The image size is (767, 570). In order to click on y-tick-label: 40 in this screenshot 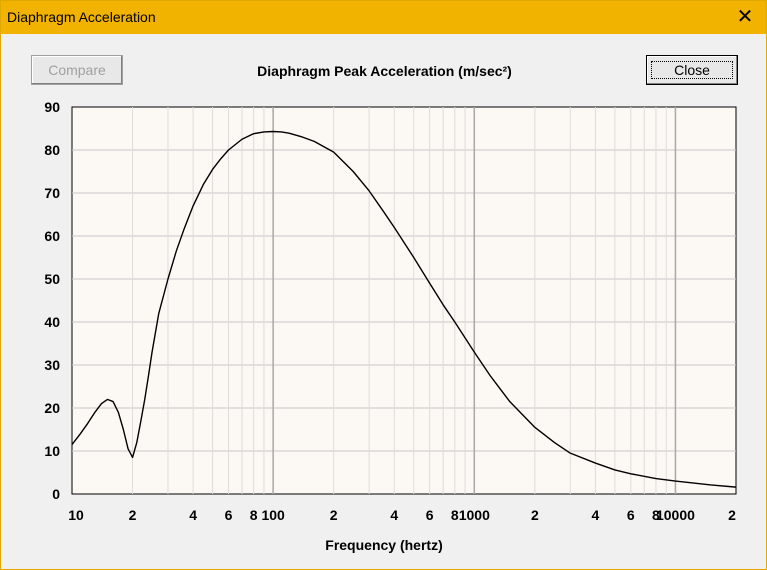, I will do `click(52, 322)`.